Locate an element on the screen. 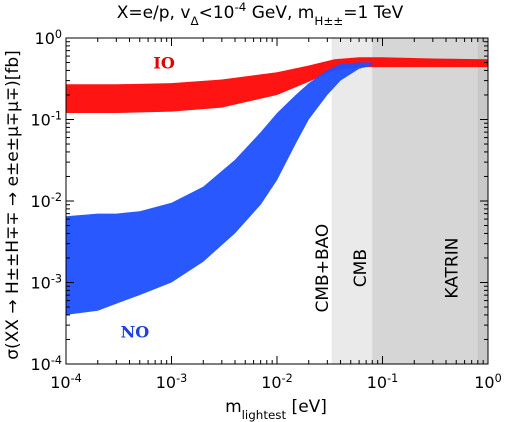 The width and height of the screenshot is (508, 422). x-tick-label: 10⁰ is located at coordinates (487, 382).